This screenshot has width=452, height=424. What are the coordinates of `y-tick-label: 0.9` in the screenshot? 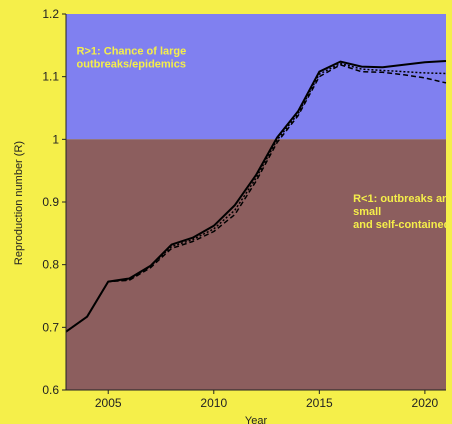 It's located at (50, 202).